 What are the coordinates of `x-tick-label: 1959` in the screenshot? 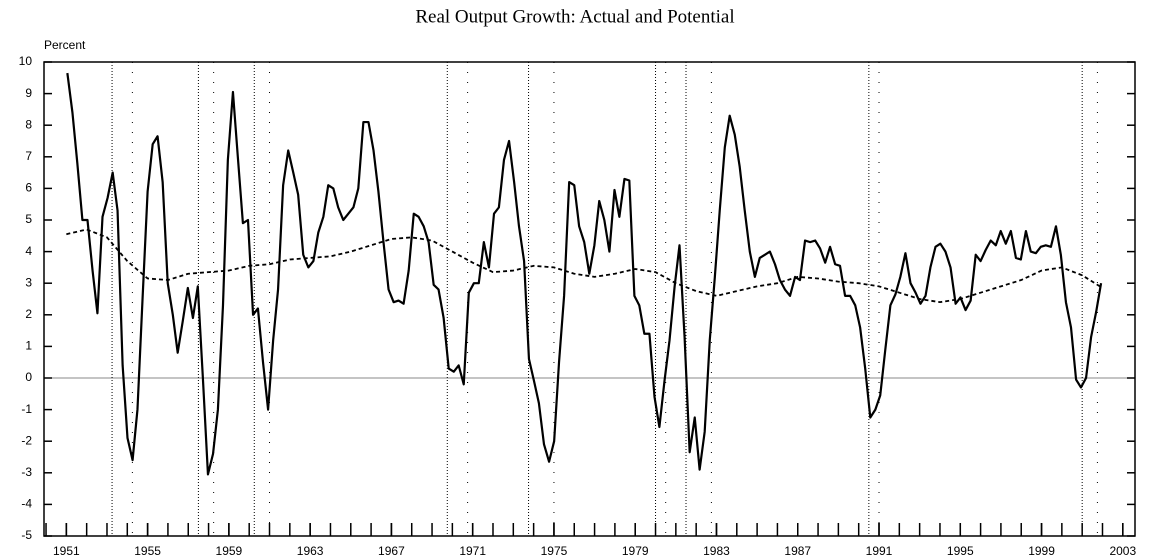 It's located at (229, 551).